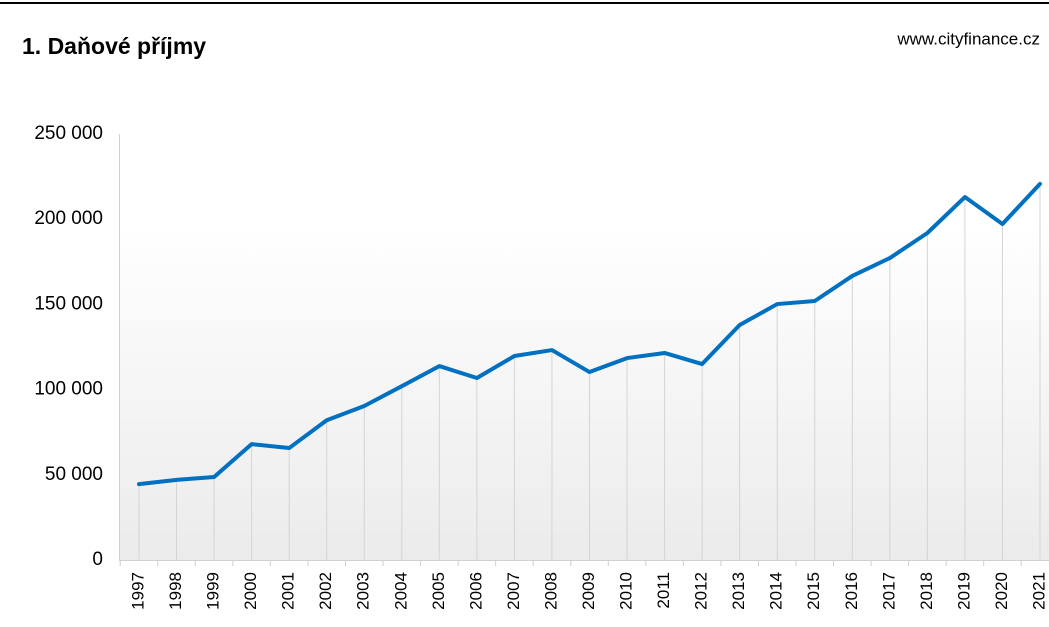 This screenshot has height=627, width=1049. I want to click on x-tick-label: 2002, so click(325, 591).